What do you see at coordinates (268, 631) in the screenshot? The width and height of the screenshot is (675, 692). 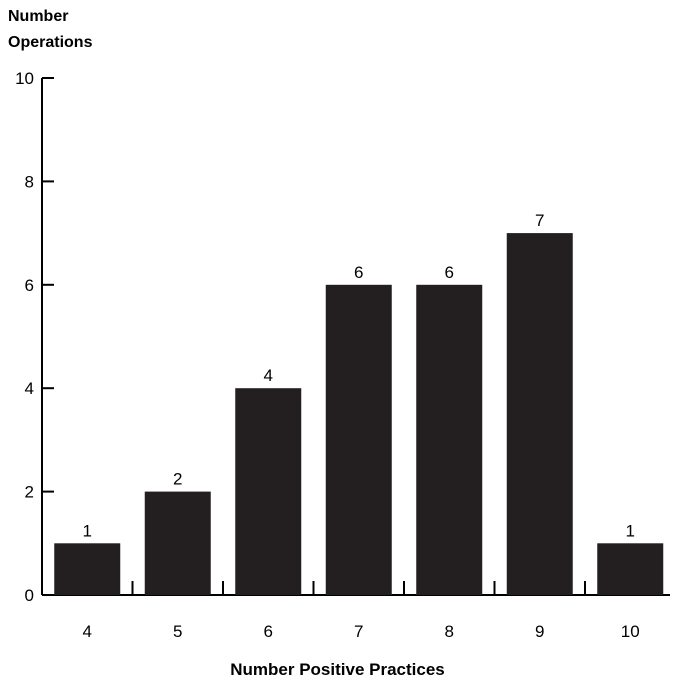 I see `x-tick-label: 6` at bounding box center [268, 631].